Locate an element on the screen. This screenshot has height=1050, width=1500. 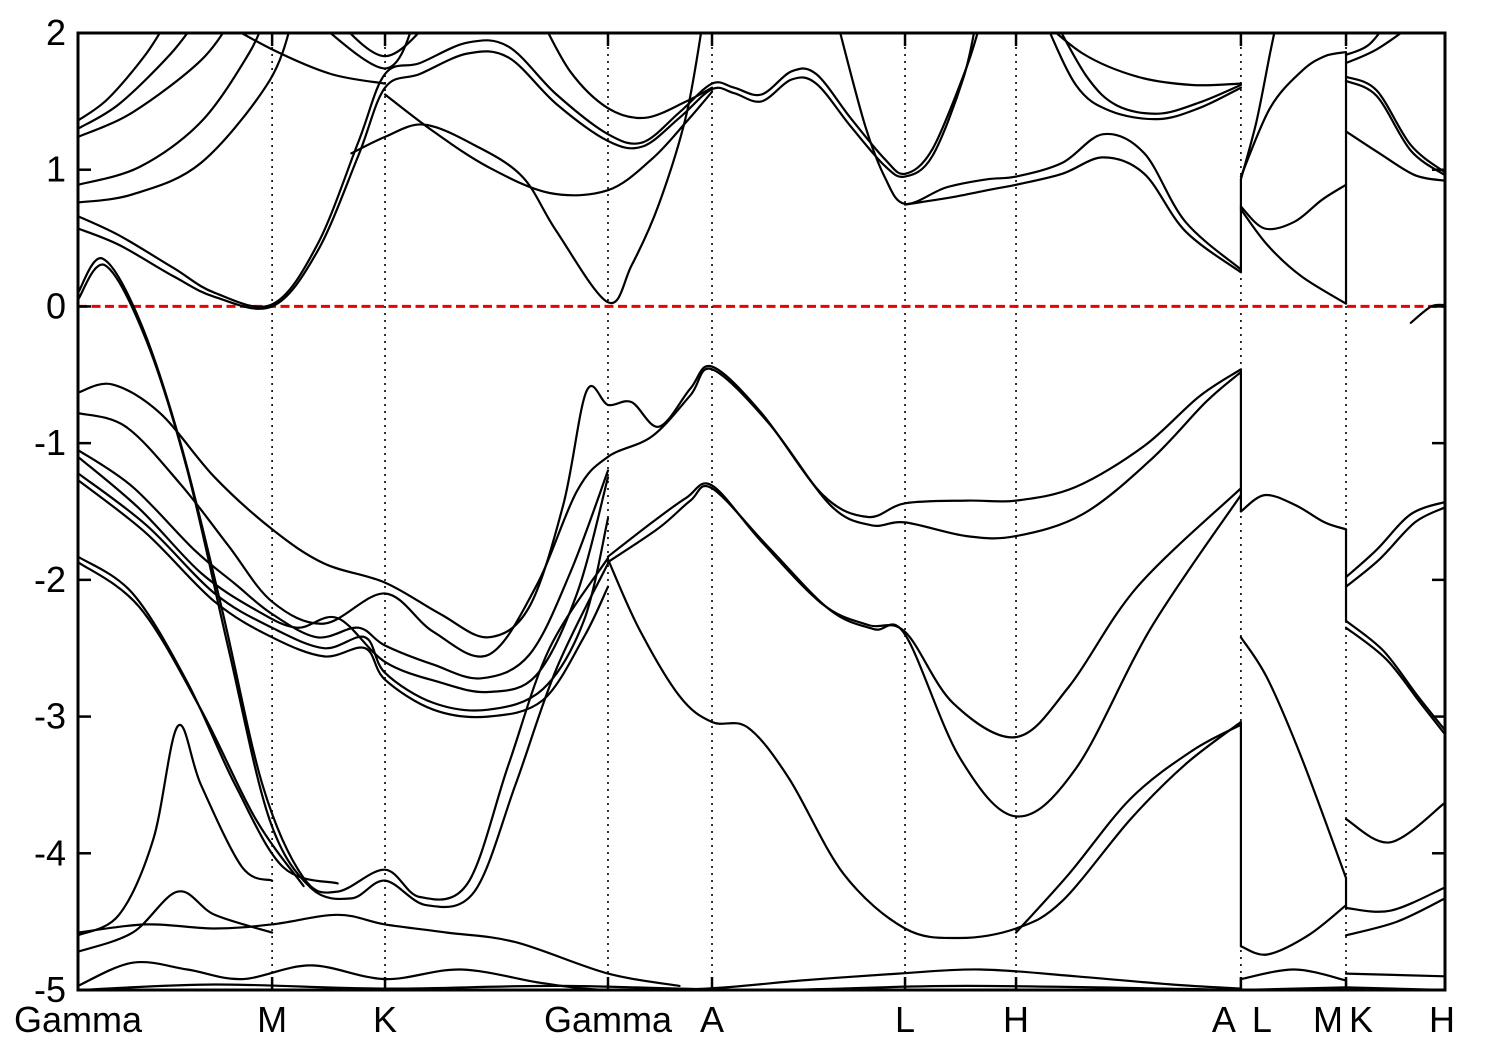
band-c6b is located at coordinates (1145, 77).